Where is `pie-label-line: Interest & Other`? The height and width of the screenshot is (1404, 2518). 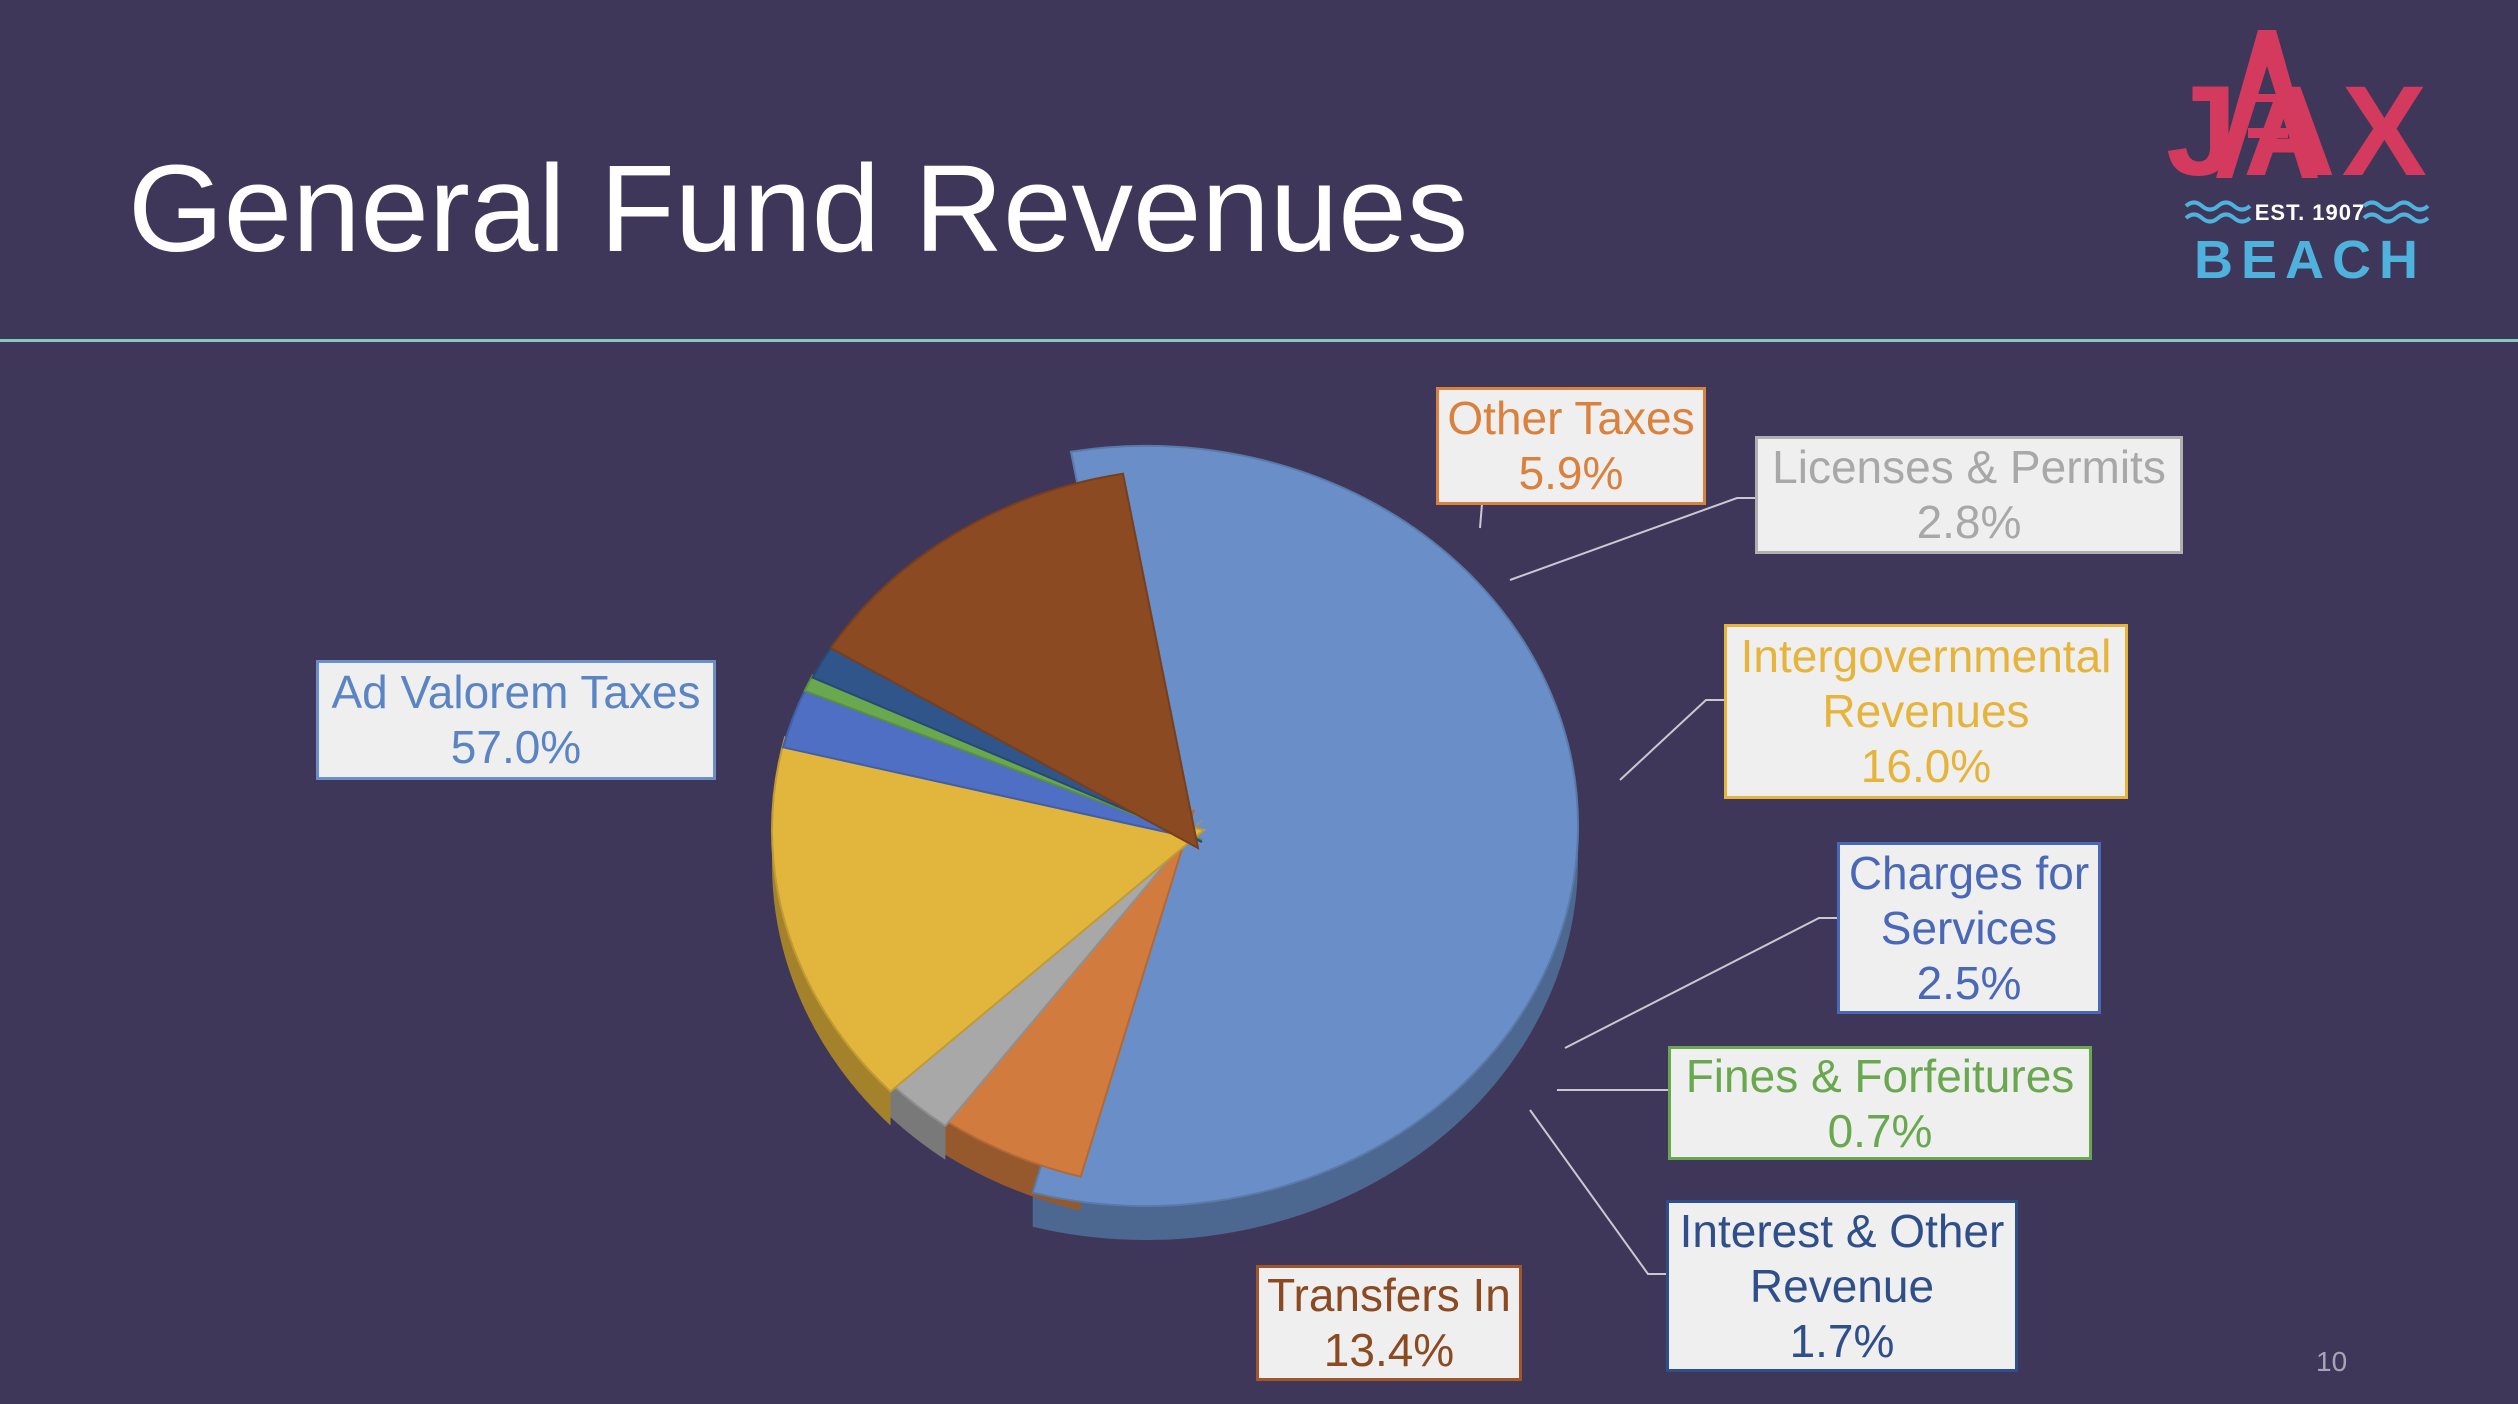 pie-label-line: Interest & Other is located at coordinates (1842, 1230).